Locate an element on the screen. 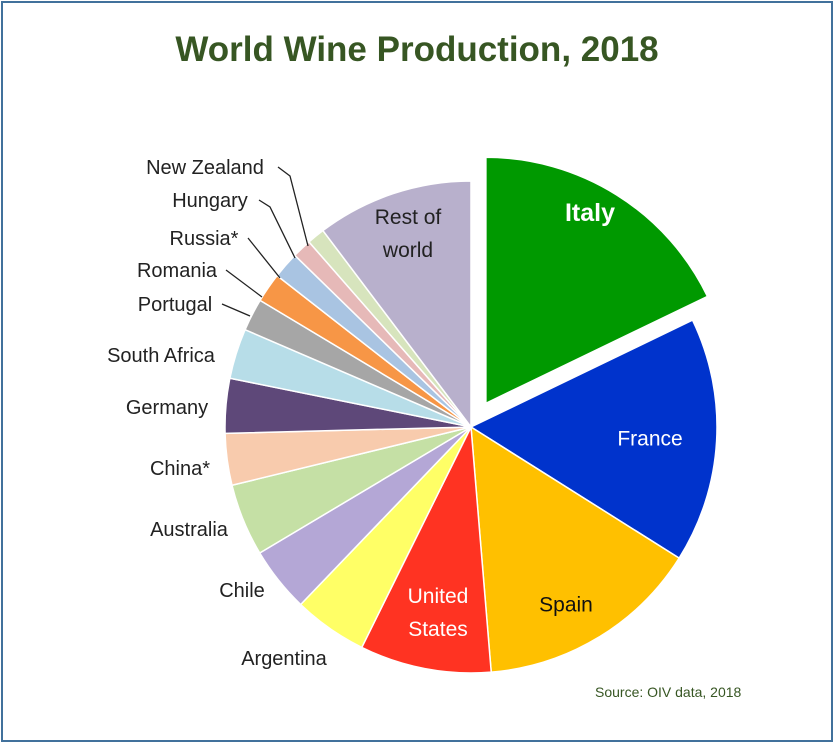  pie-slice-france is located at coordinates (593, 439).